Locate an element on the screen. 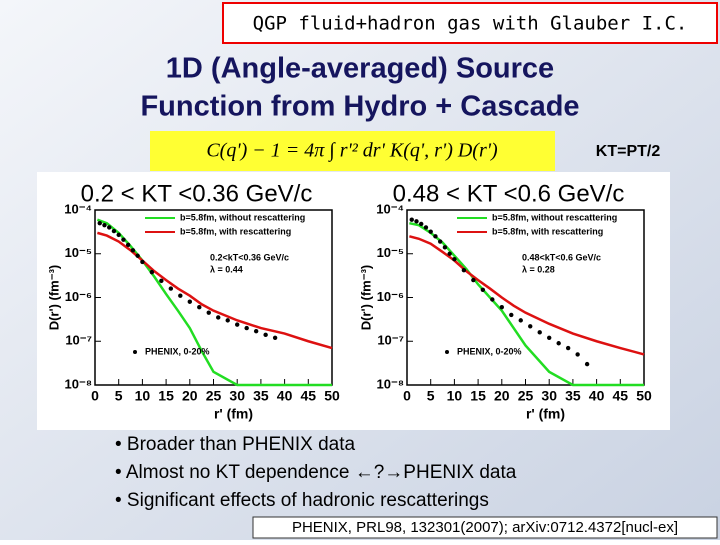  annotation: λ = 0.28 is located at coordinates (538, 269).